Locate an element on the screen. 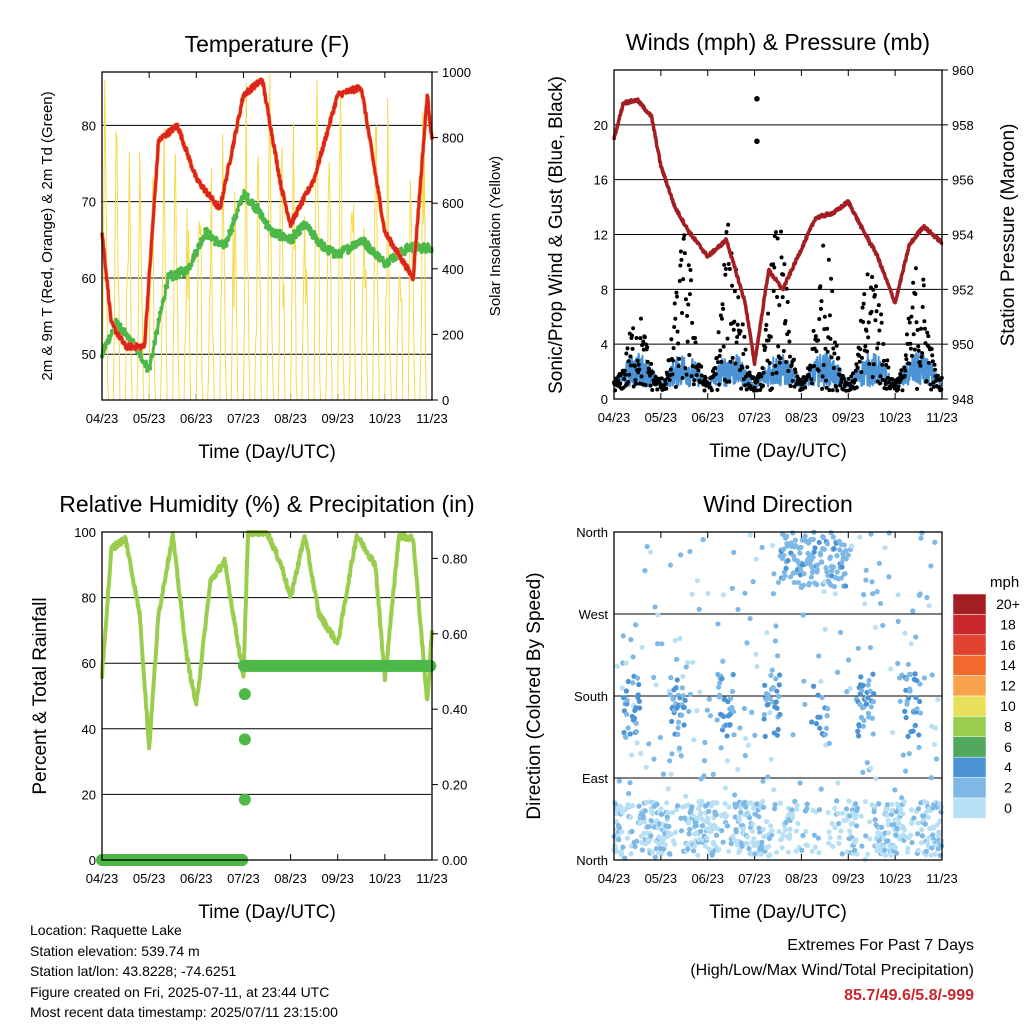 The height and width of the screenshot is (1024, 1024). y-right-tick-label: 200 is located at coordinates (453, 334).